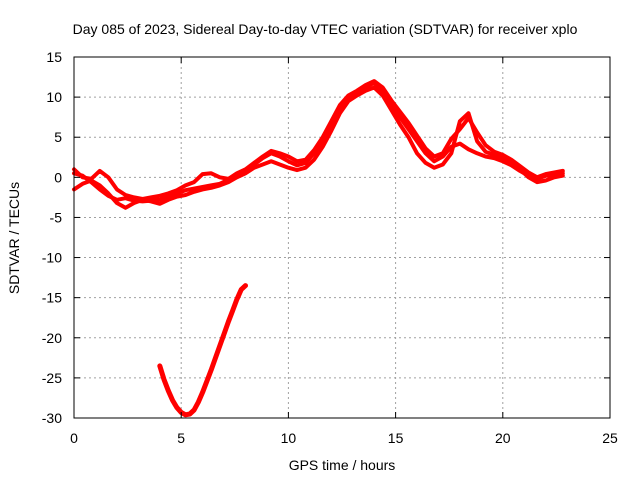 The image size is (640, 480). I want to click on y-tick-label: 10, so click(54, 97).